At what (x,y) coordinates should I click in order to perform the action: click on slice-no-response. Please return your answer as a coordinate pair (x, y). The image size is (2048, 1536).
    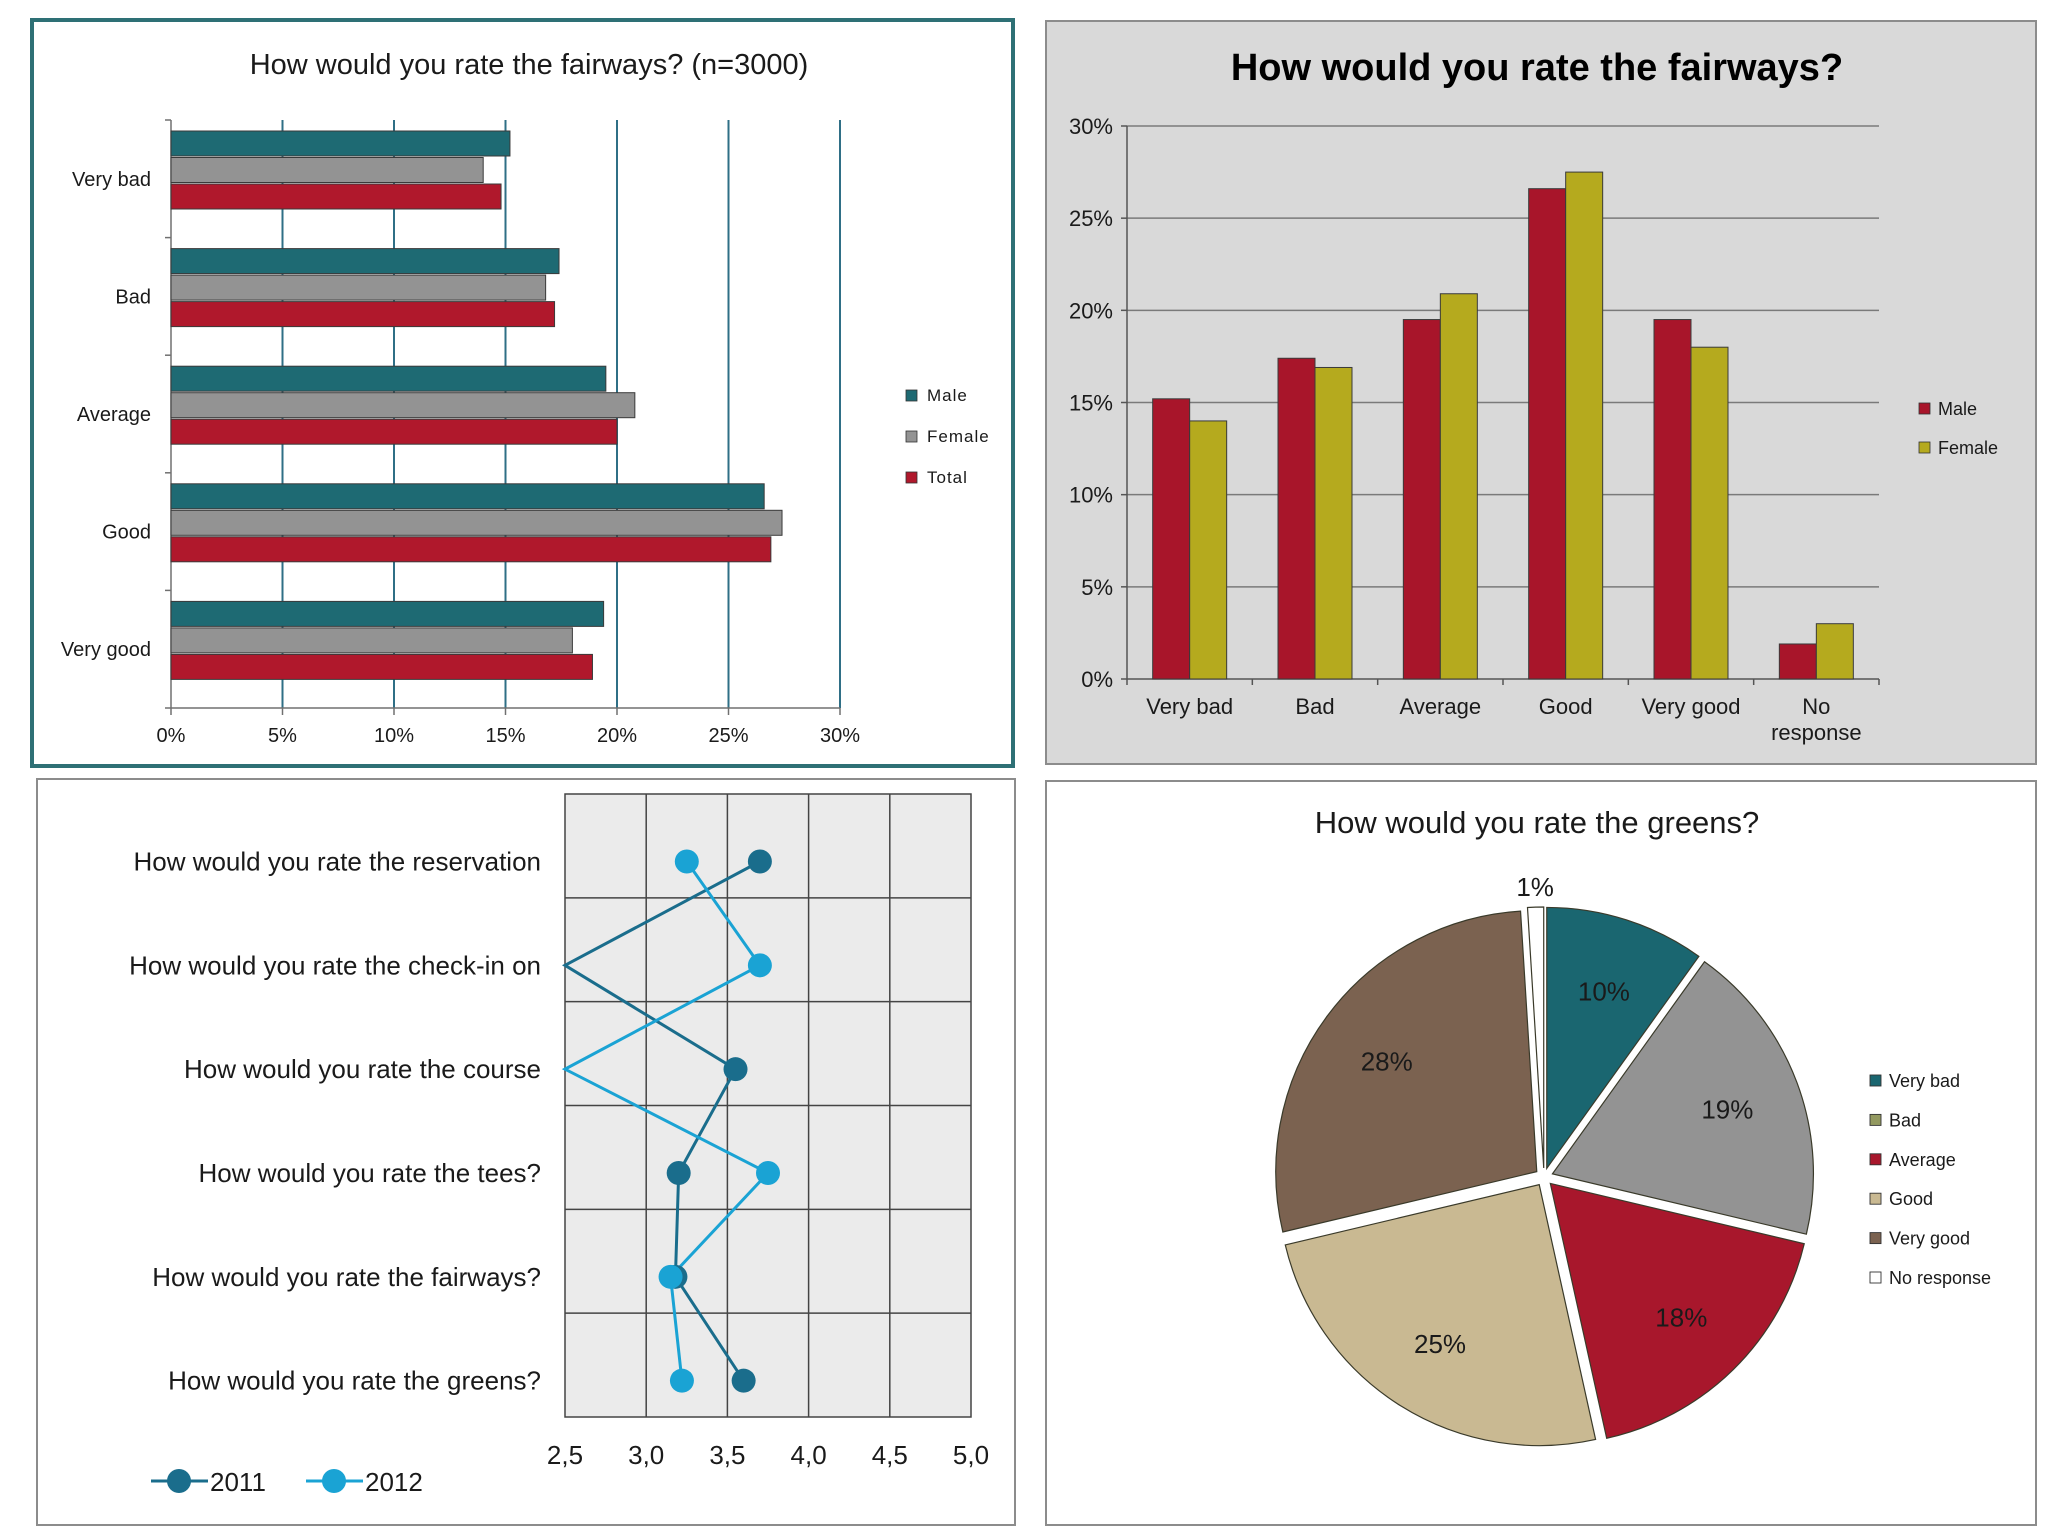
    Looking at the image, I should click on (1535, 1037).